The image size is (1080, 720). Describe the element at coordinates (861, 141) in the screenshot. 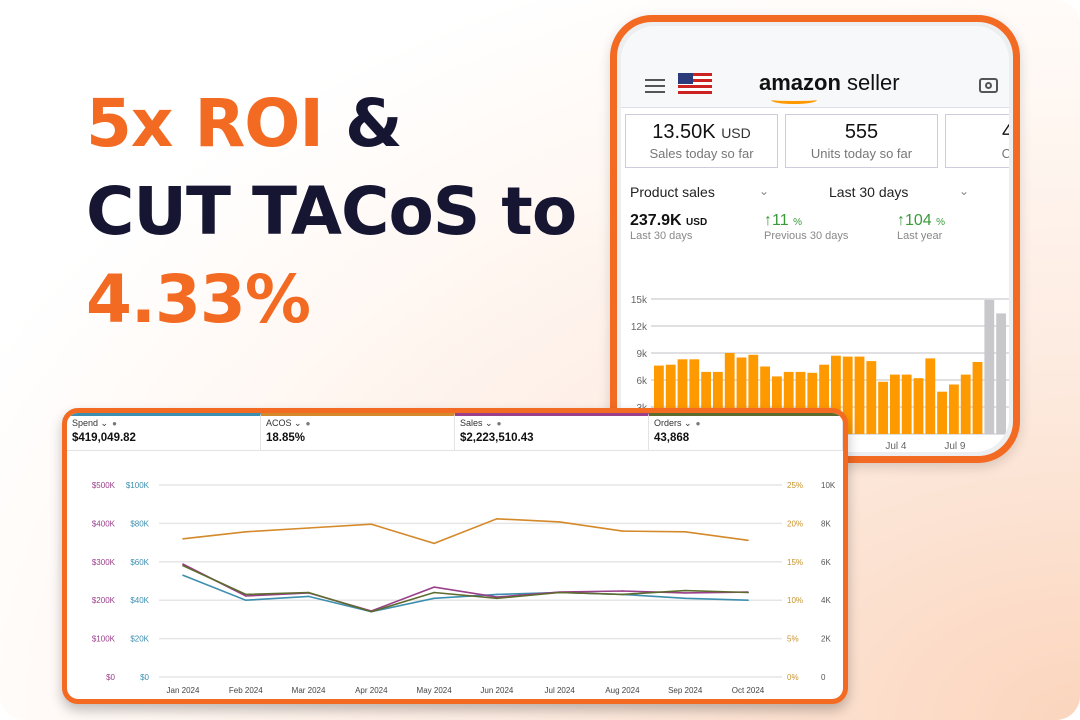

I see `stat-card-units: 555 Units today so far` at that location.